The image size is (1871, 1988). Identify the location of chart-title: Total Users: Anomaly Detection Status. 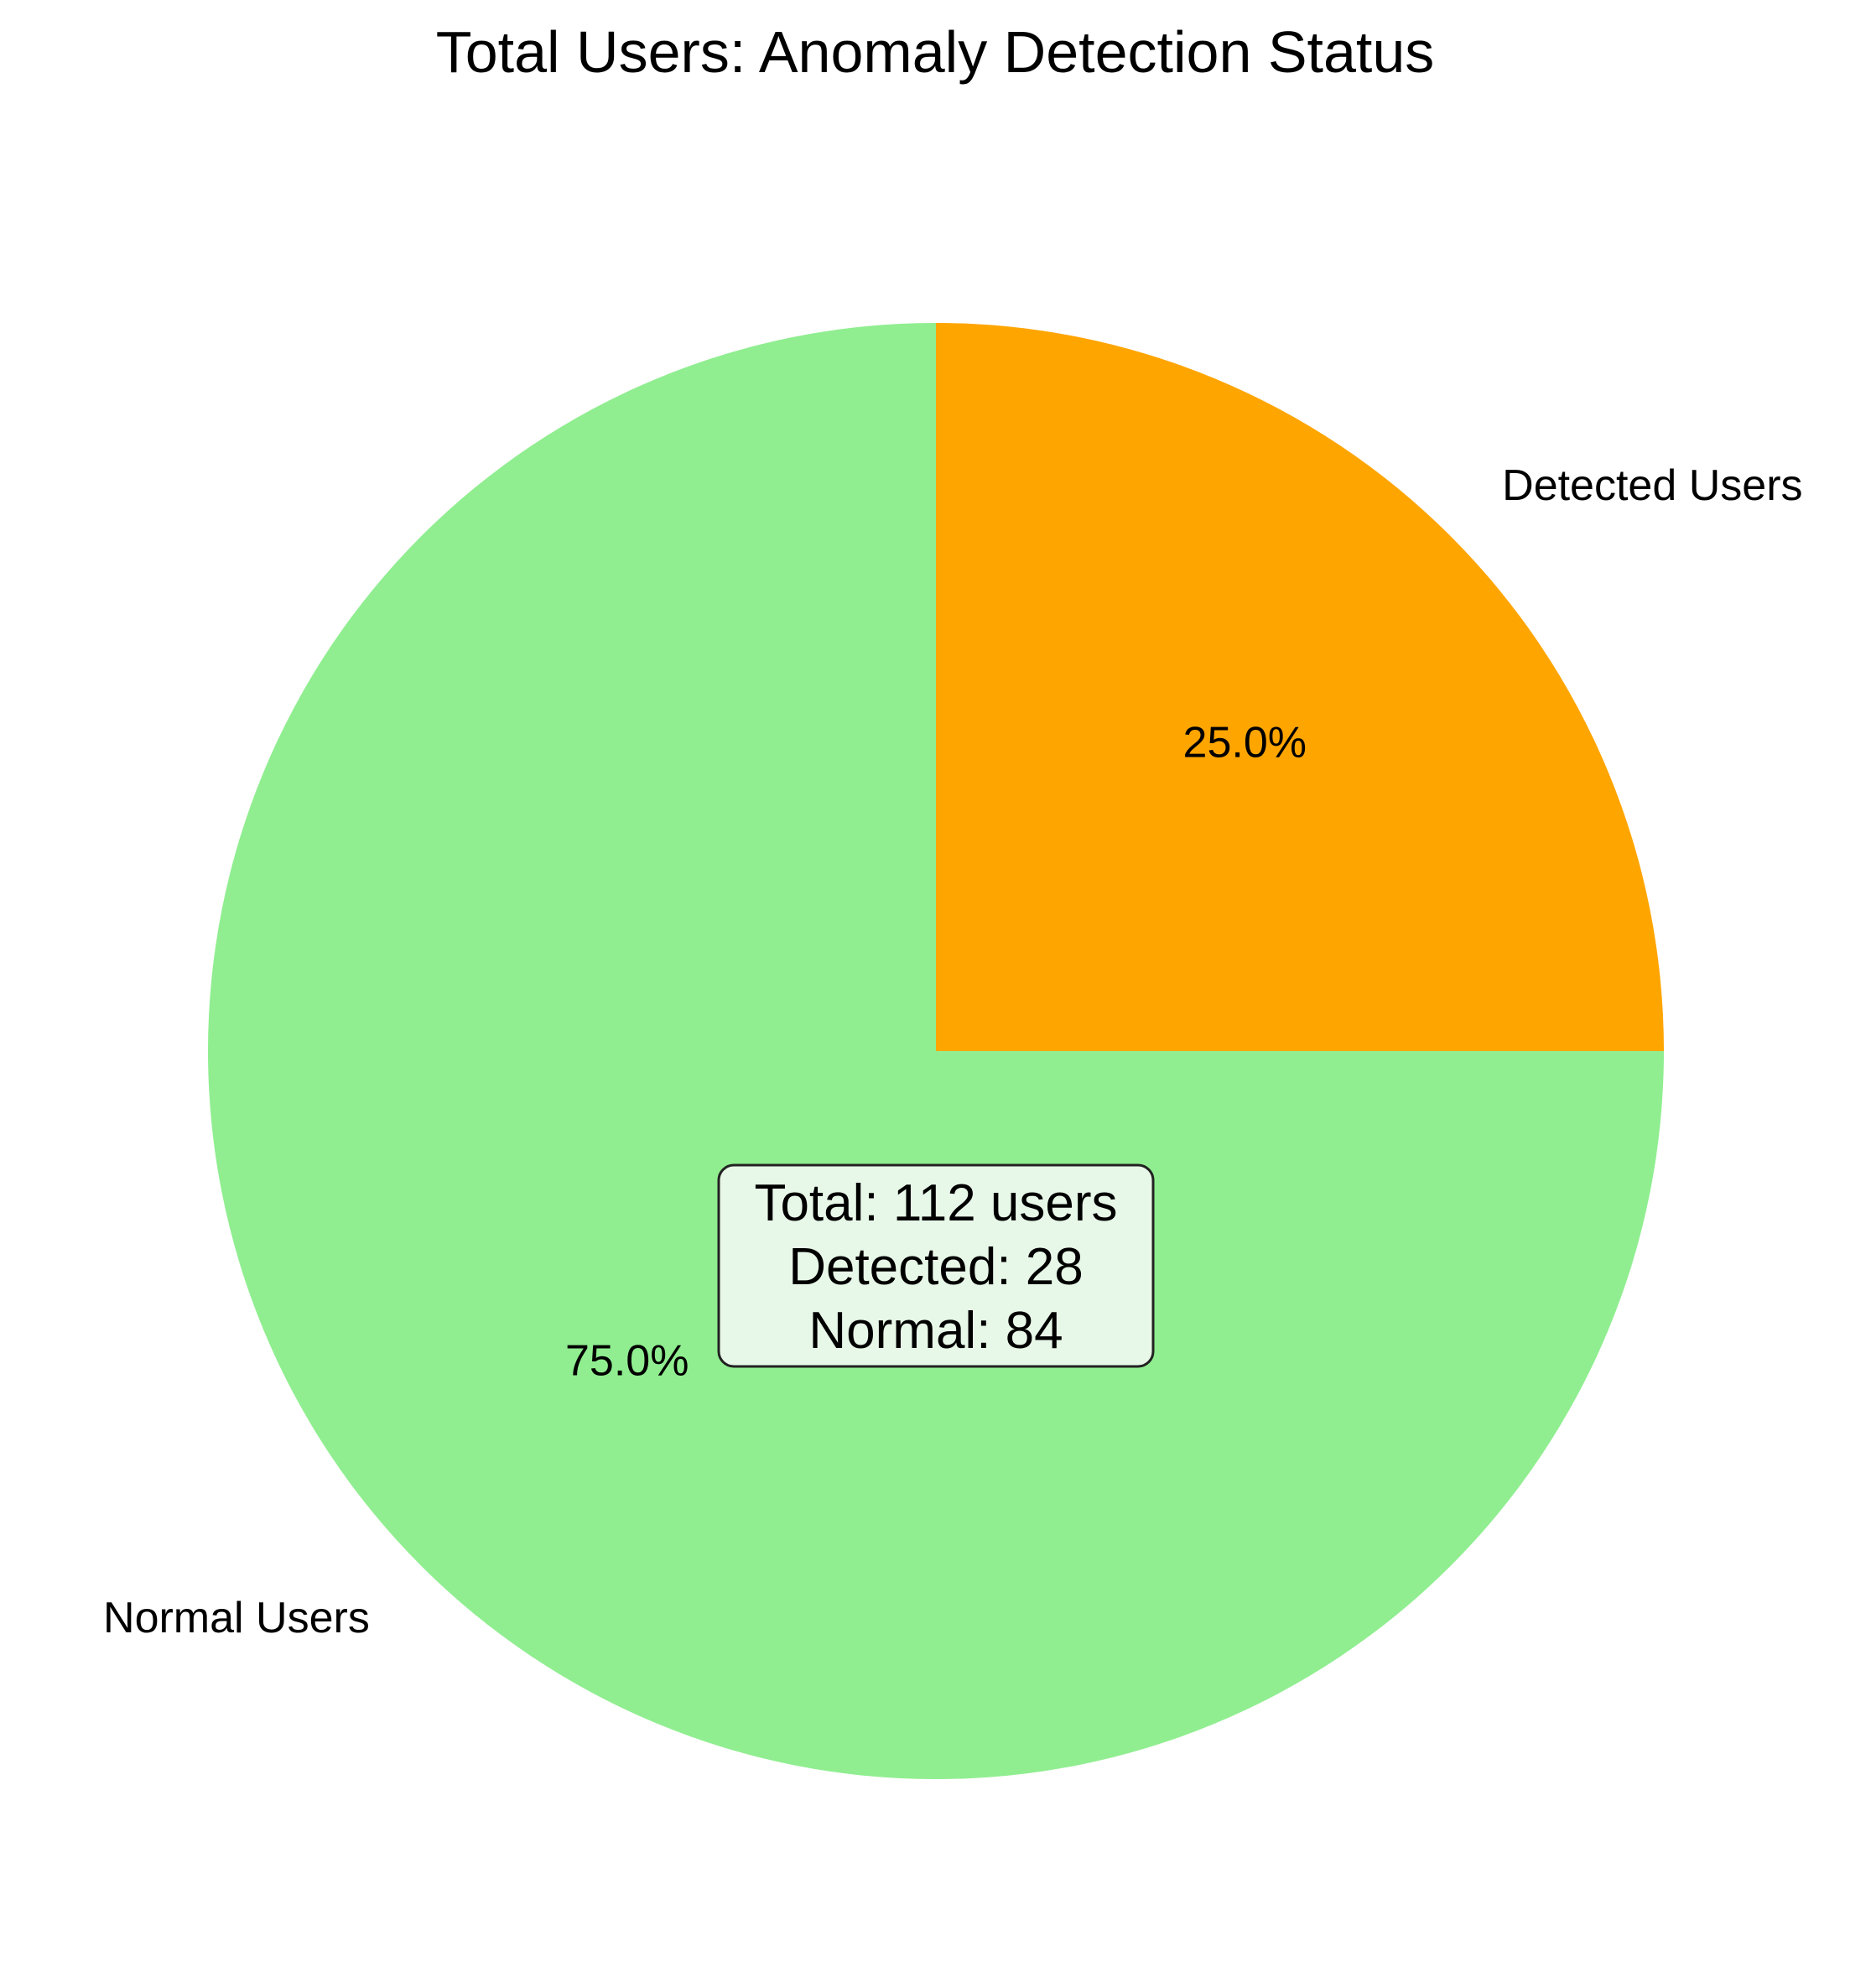
(935, 52).